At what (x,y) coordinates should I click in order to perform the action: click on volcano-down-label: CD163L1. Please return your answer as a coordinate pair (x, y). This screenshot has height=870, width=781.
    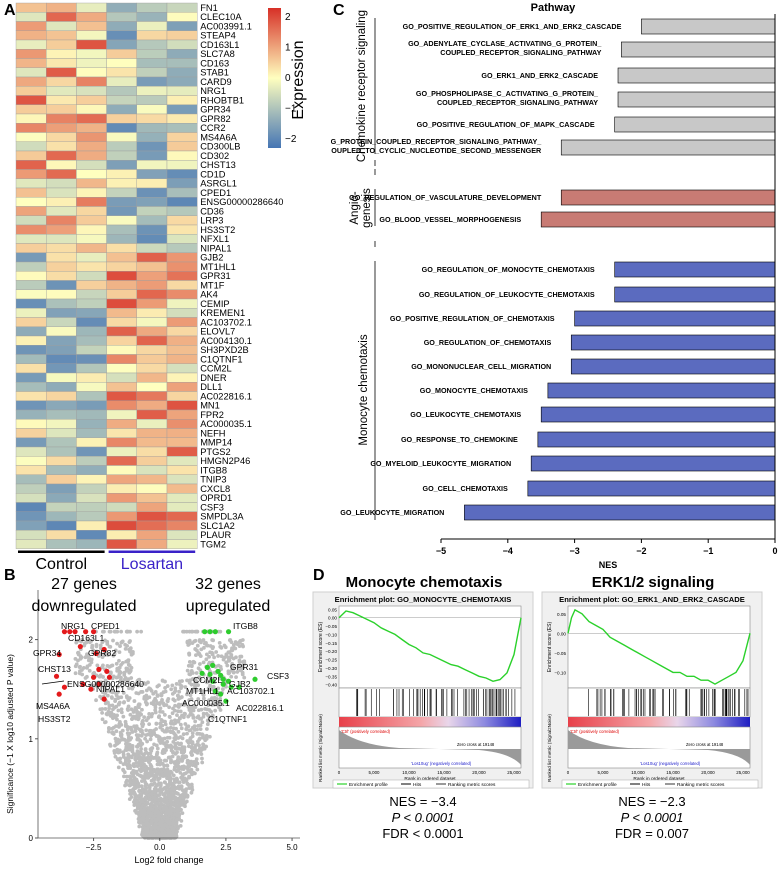
    Looking at the image, I should click on (86, 638).